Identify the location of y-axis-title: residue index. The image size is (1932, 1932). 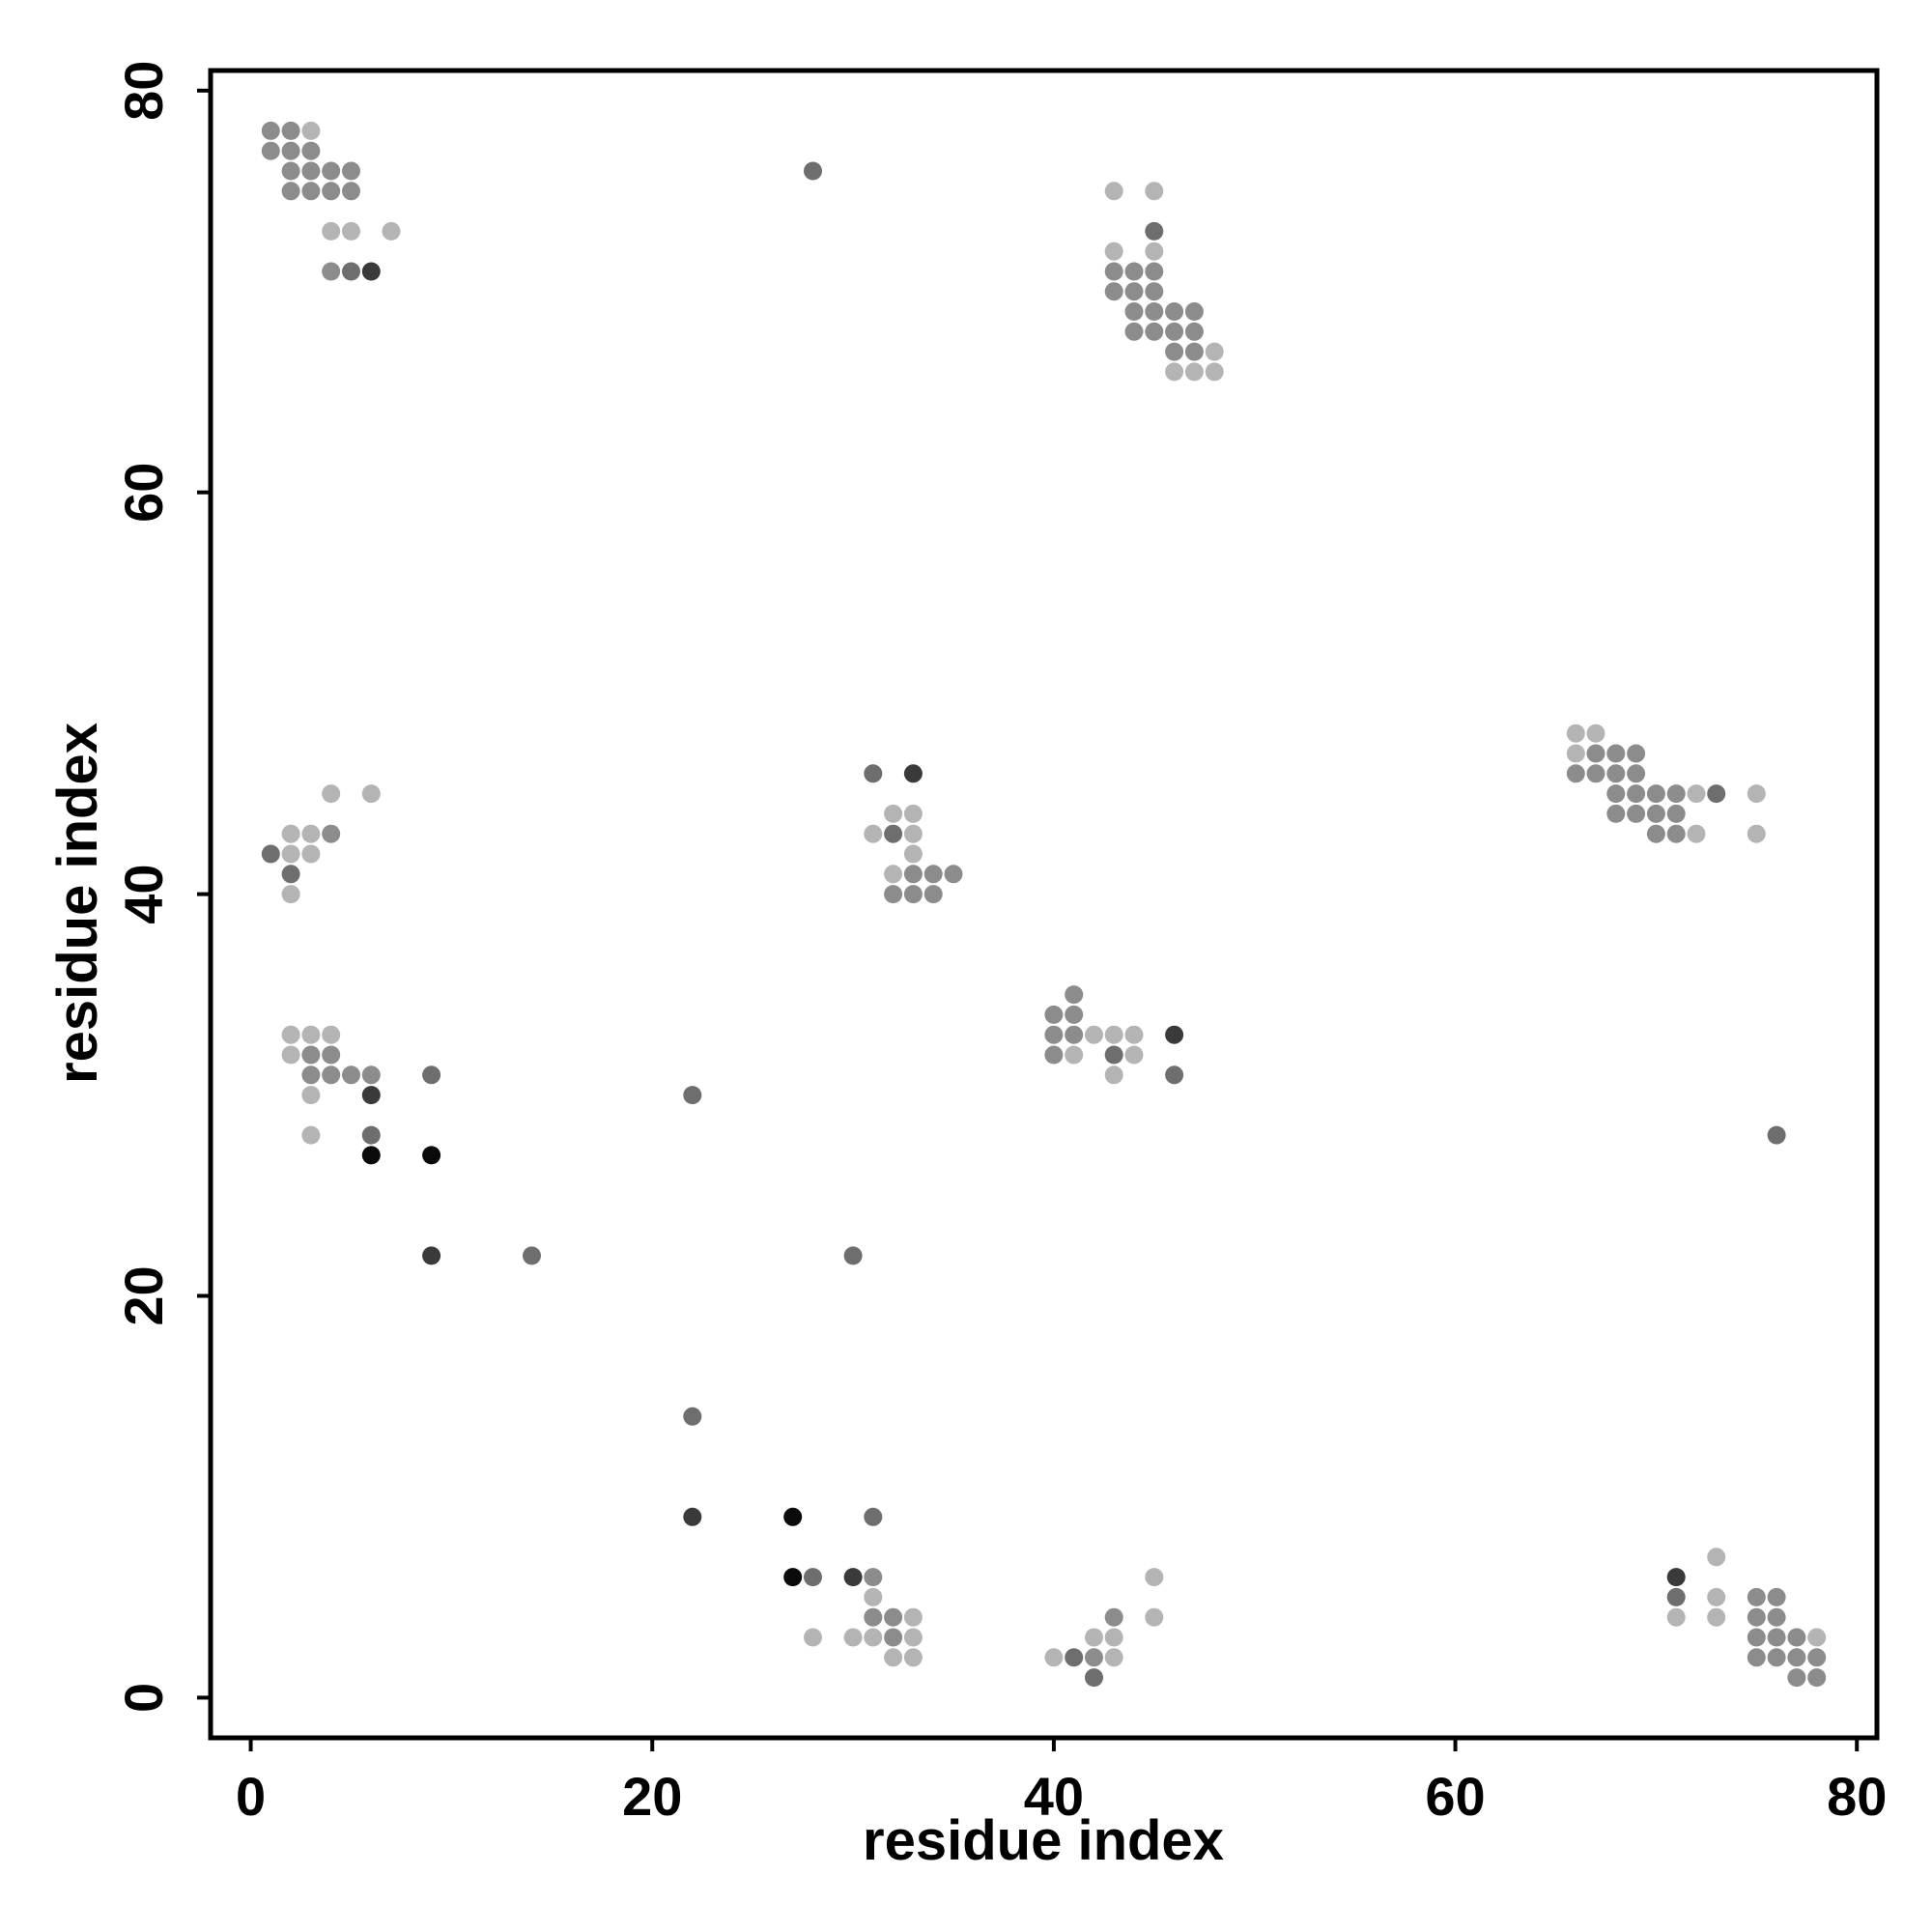
(77, 903).